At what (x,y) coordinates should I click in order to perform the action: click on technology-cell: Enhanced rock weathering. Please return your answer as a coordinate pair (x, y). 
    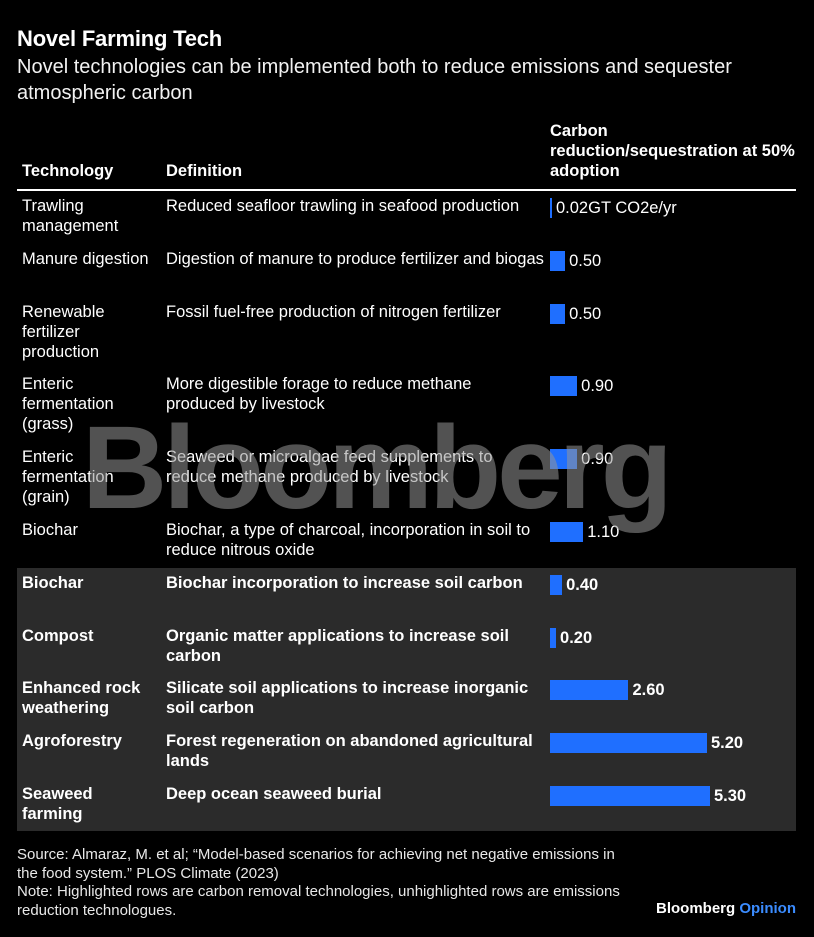
    Looking at the image, I should click on (81, 698).